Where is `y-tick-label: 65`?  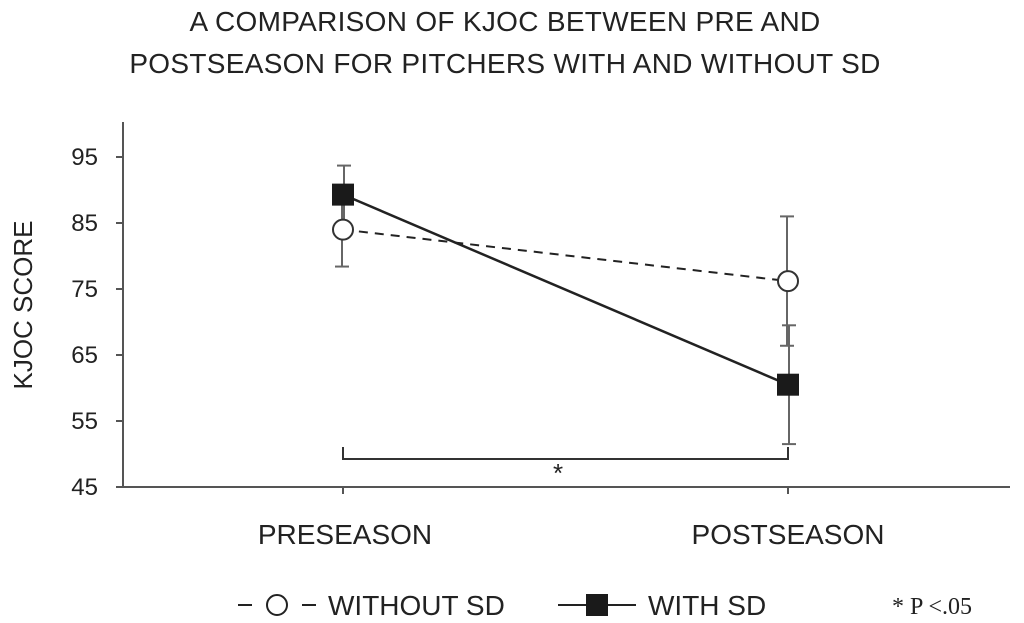 y-tick-label: 65 is located at coordinates (84, 355).